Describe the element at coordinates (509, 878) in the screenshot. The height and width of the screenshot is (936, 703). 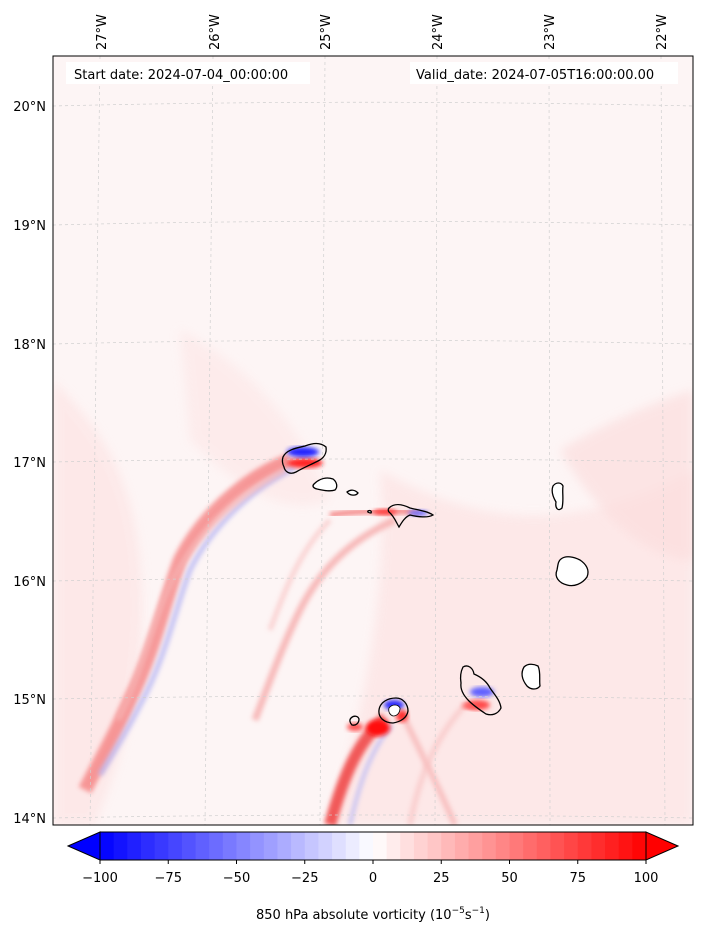
I see `colorbar-tick-label: 50` at that location.